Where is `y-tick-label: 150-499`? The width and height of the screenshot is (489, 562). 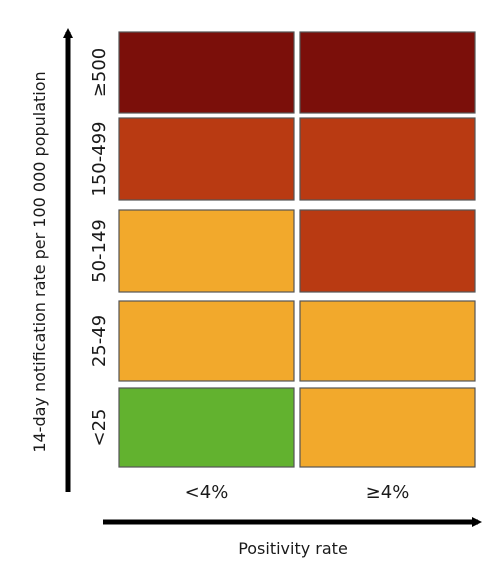
y-tick-label: 150-499 is located at coordinates (99, 158).